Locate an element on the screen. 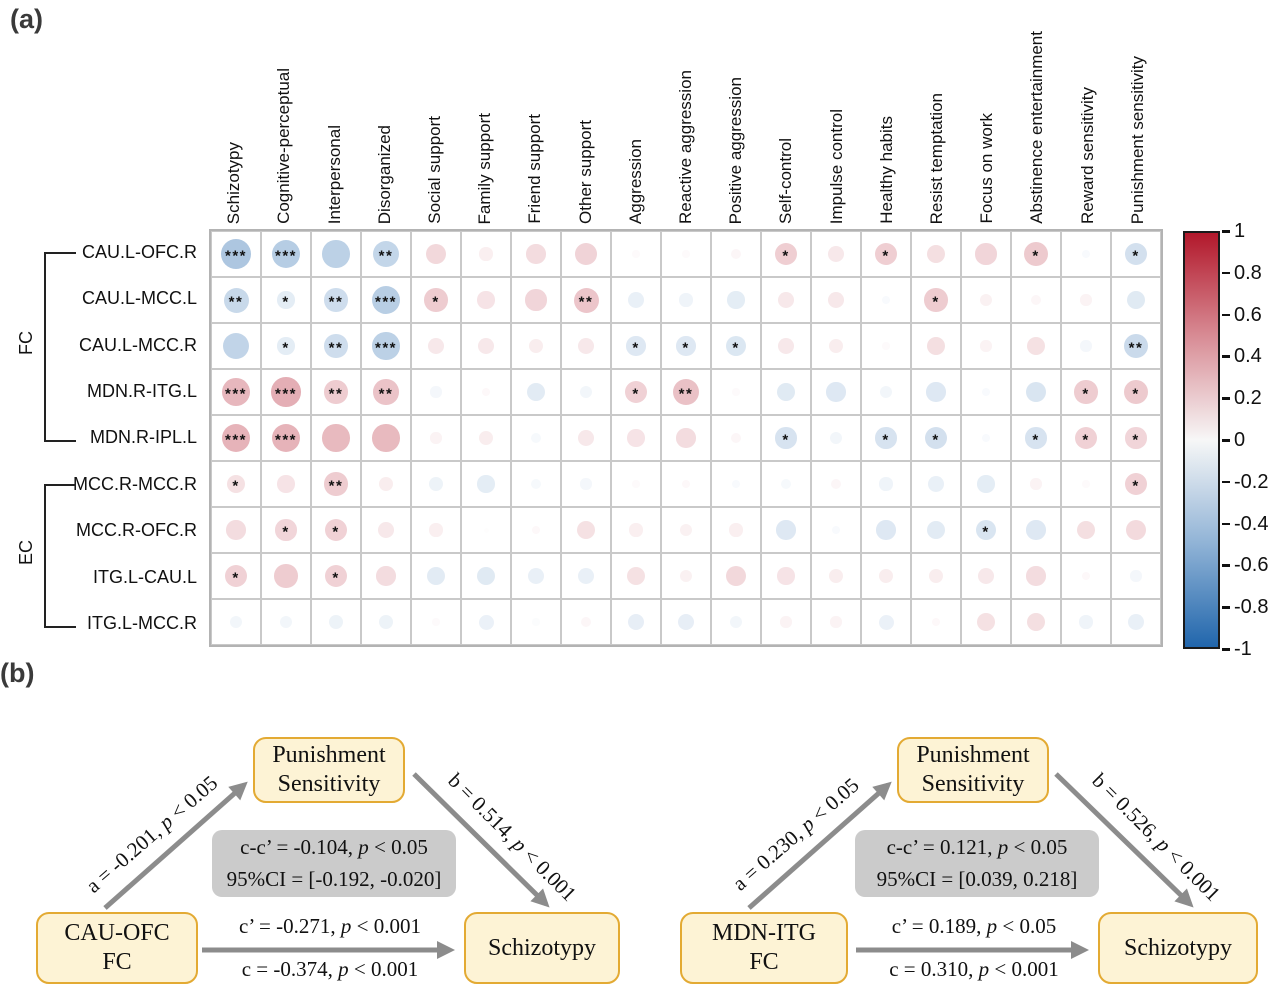 The width and height of the screenshot is (1275, 989). column-header: Social support is located at coordinates (434, 170).